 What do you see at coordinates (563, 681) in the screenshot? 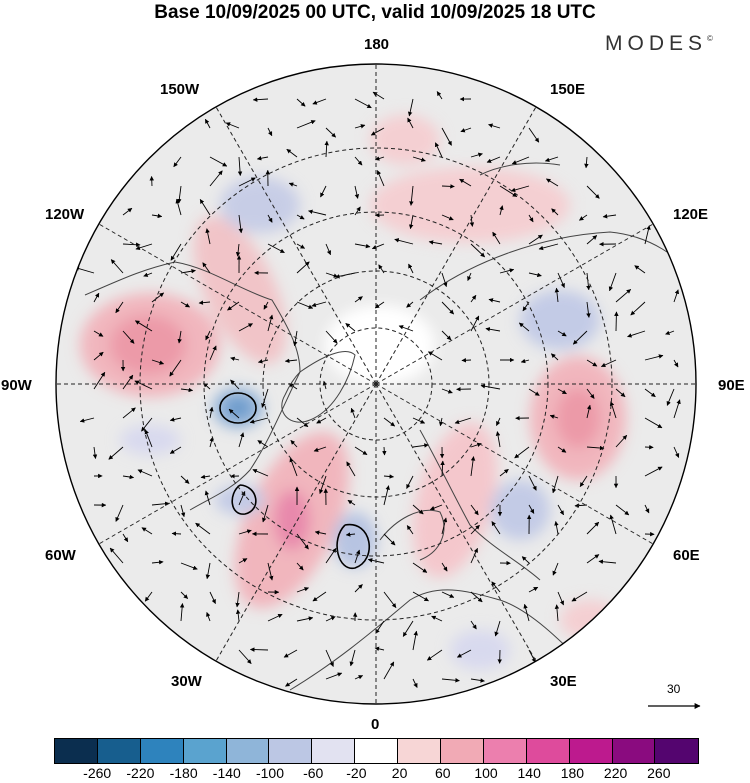
I see `lon-label-30e: 30E` at bounding box center [563, 681].